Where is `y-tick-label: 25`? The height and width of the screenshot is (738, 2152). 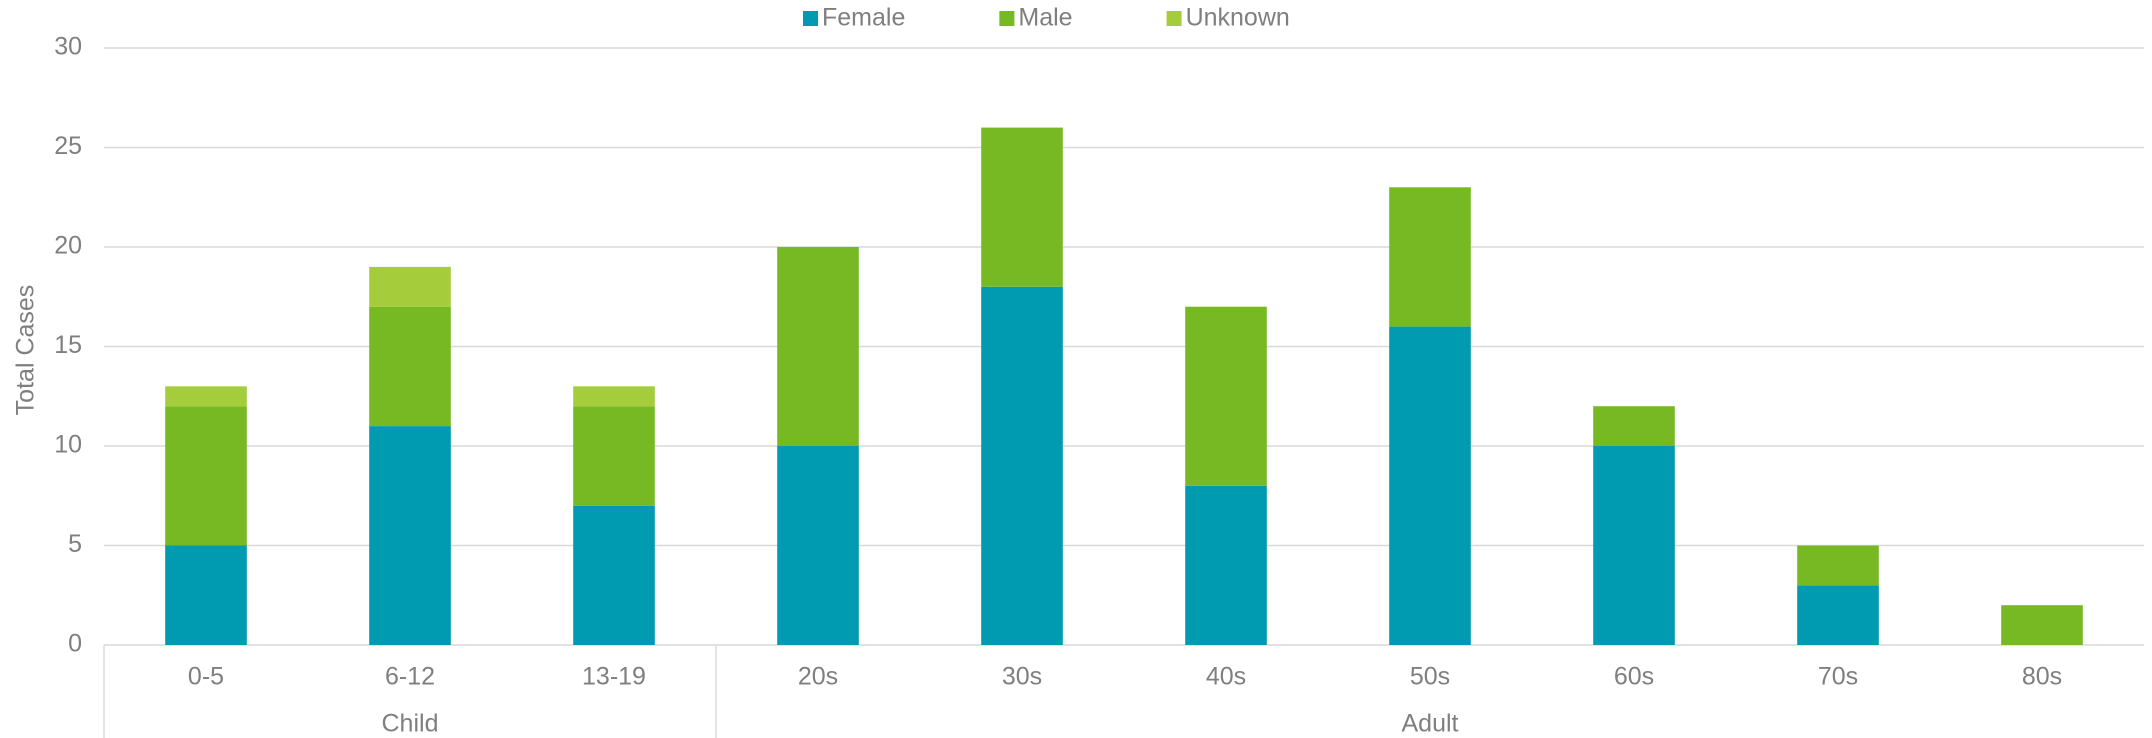
y-tick-label: 25 is located at coordinates (68, 146).